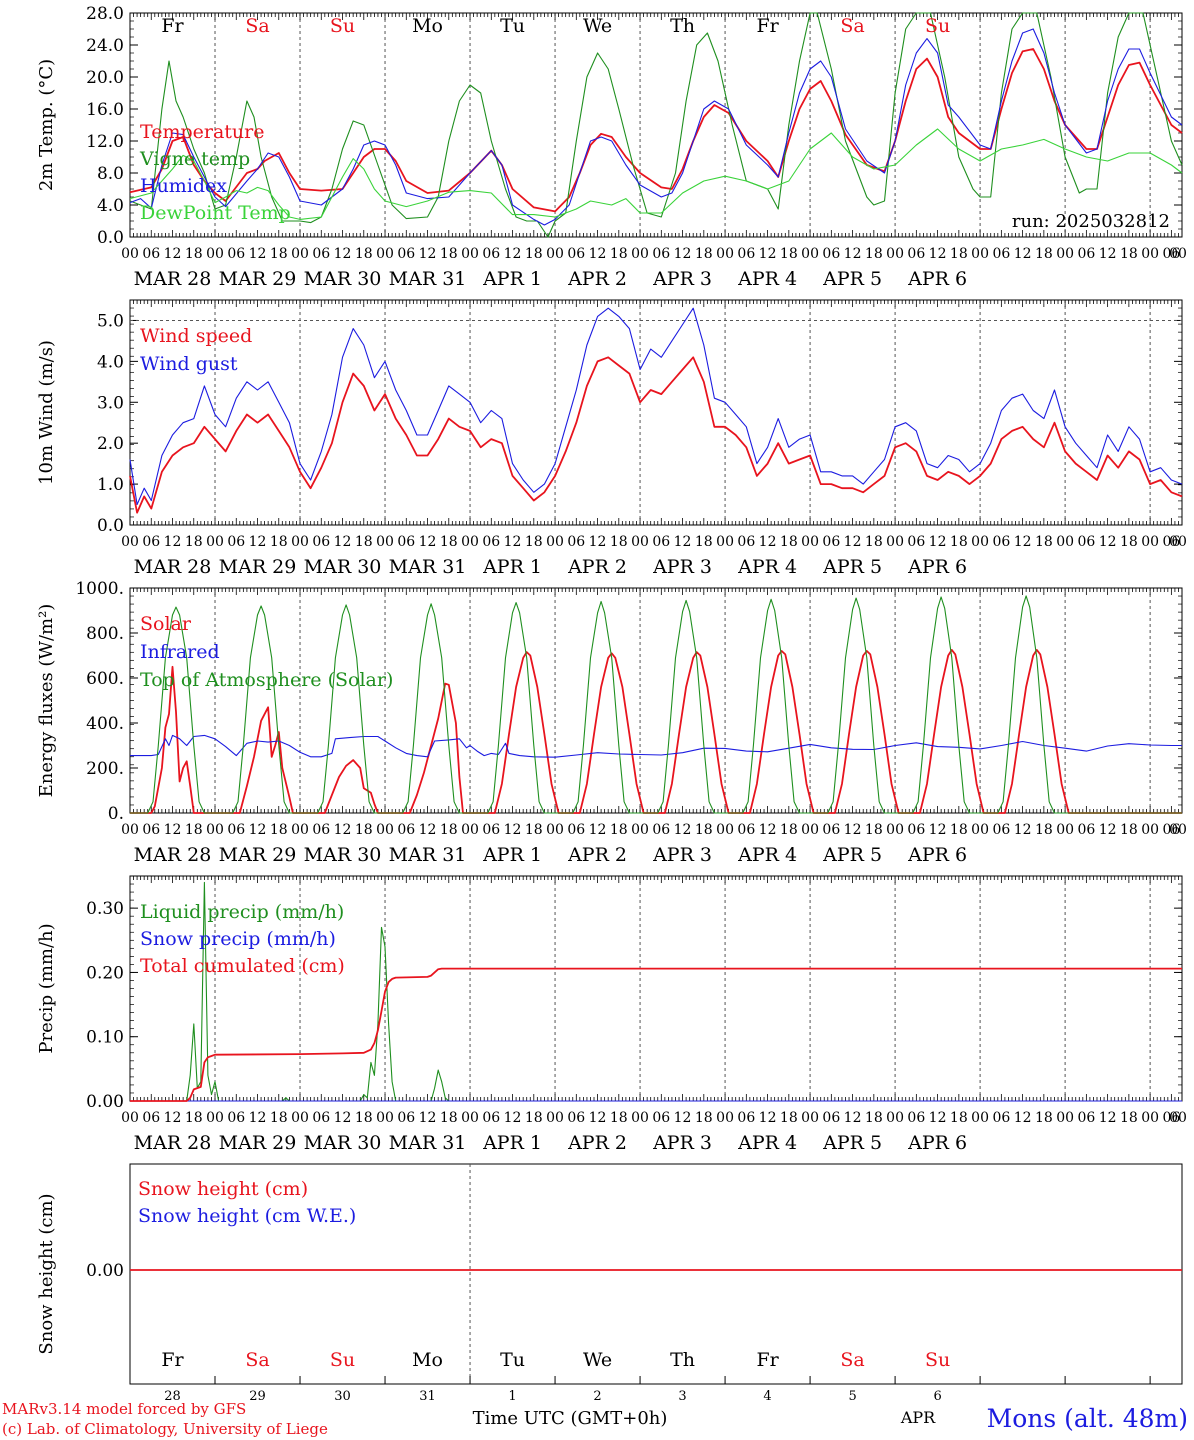 Image resolution: width=1194 pixels, height=1440 pixels. I want to click on date-label: APR 5, so click(852, 567).